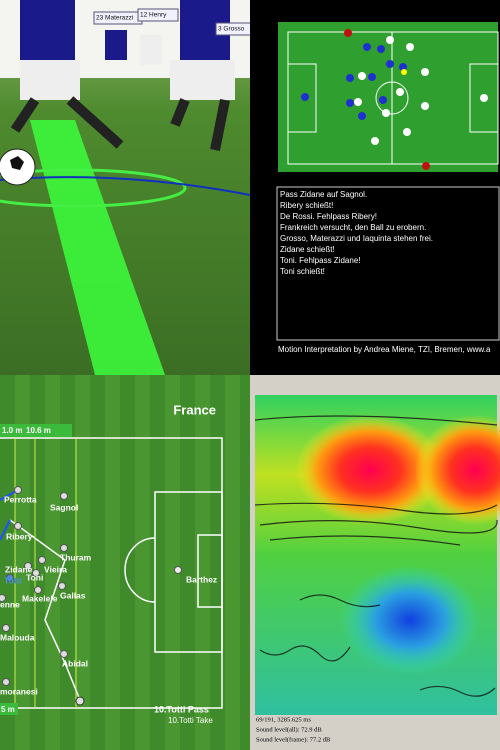 The height and width of the screenshot is (750, 500). What do you see at coordinates (19, 536) in the screenshot?
I see `player-name: Ribery` at bounding box center [19, 536].